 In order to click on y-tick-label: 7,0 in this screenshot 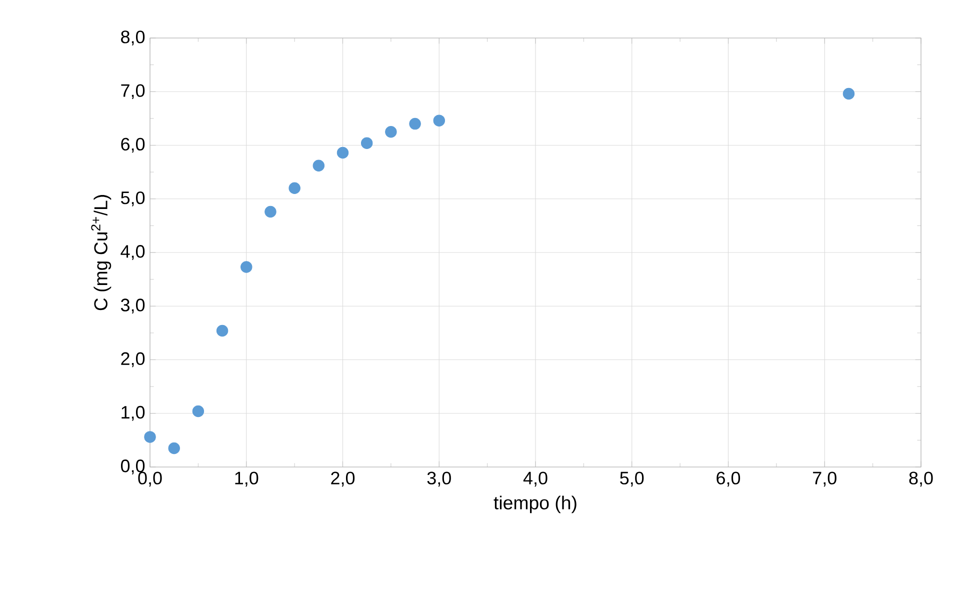, I will do `click(133, 92)`.